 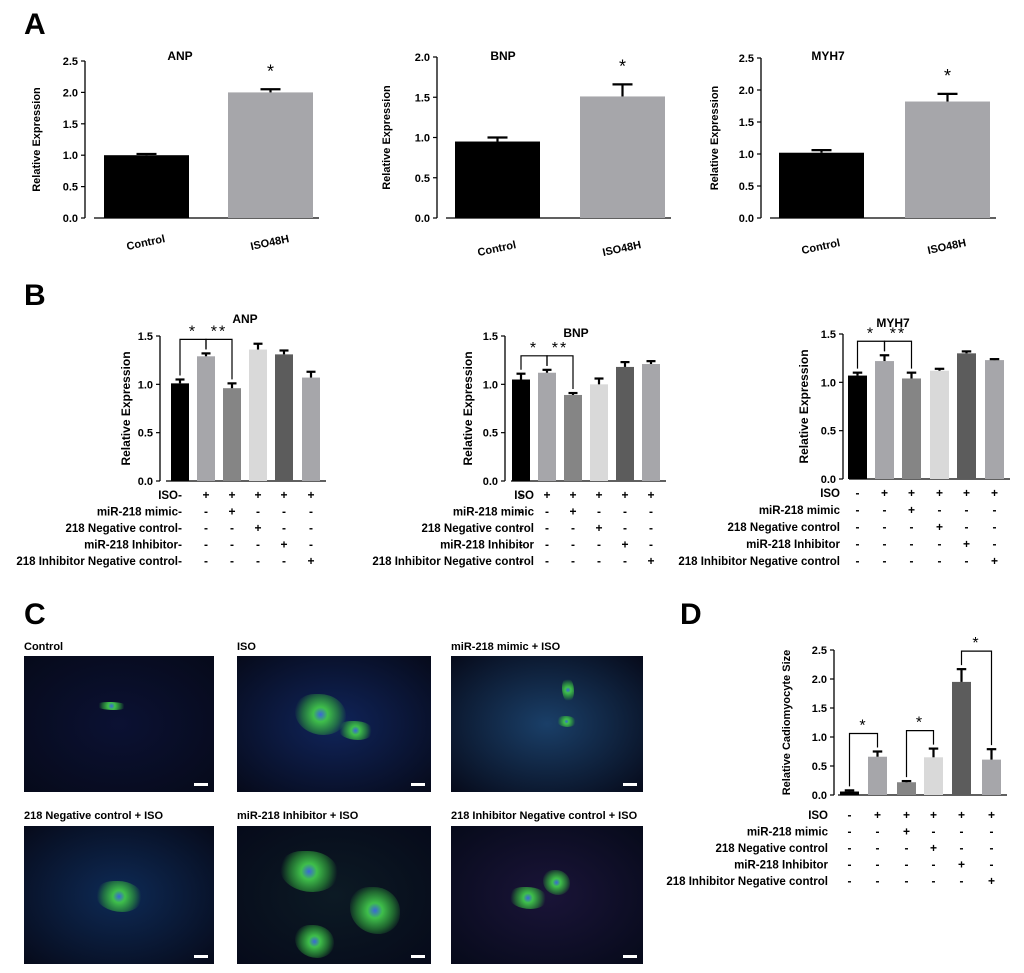 I want to click on b1-row-label: 218 Negative control, so click(x=122, y=529).